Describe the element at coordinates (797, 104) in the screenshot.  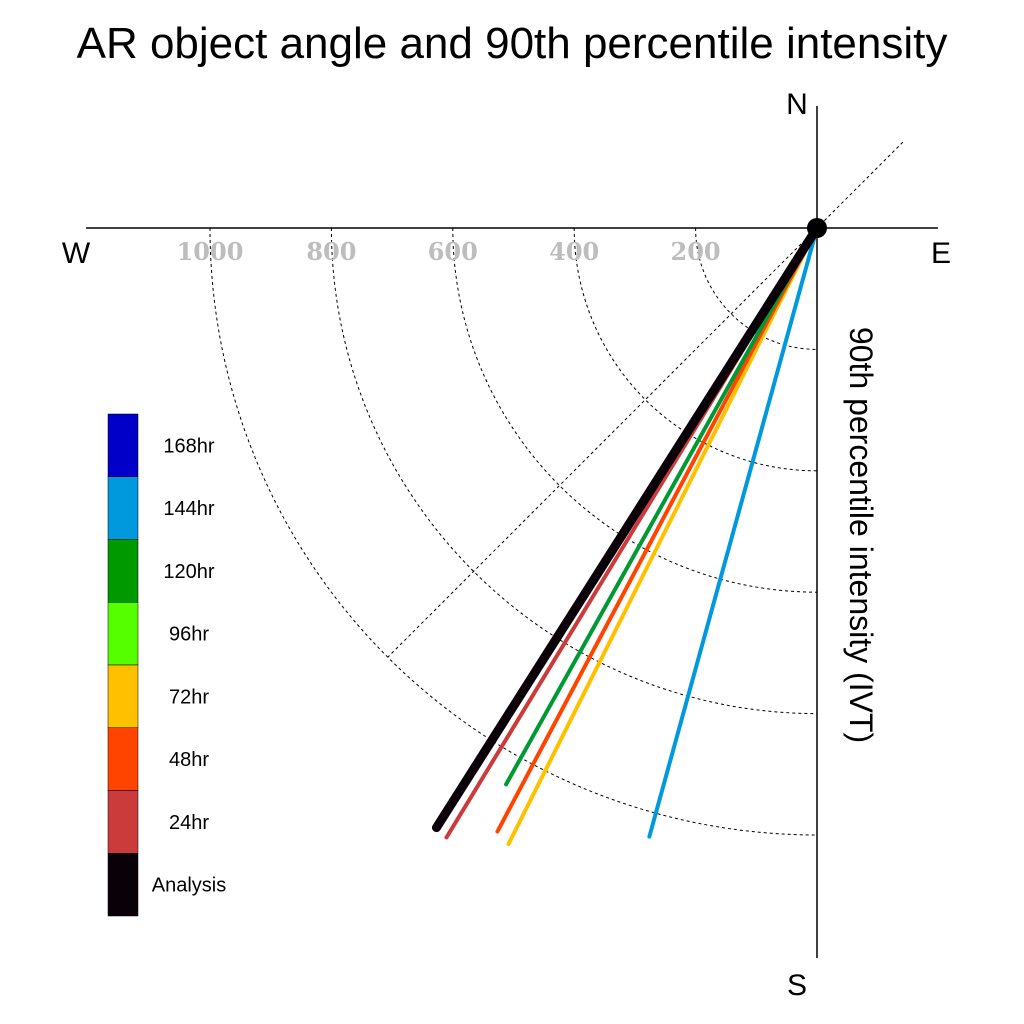
I see `compass-north-label: N` at that location.